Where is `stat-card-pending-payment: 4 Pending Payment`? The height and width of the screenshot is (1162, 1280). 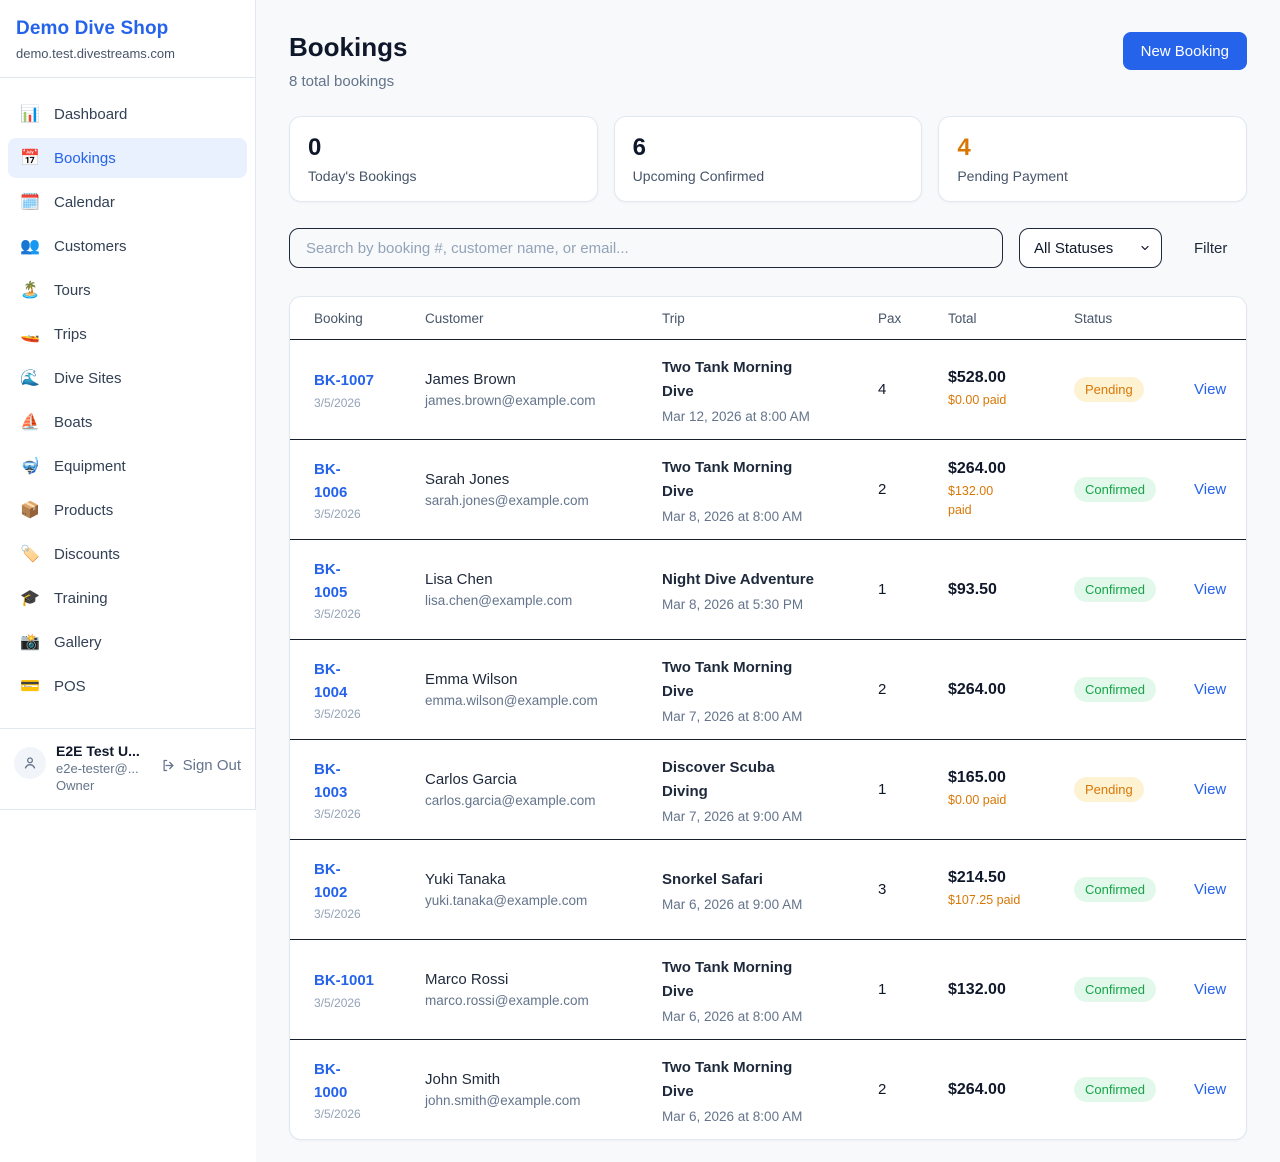 stat-card-pending-payment: 4 Pending Payment is located at coordinates (1093, 159).